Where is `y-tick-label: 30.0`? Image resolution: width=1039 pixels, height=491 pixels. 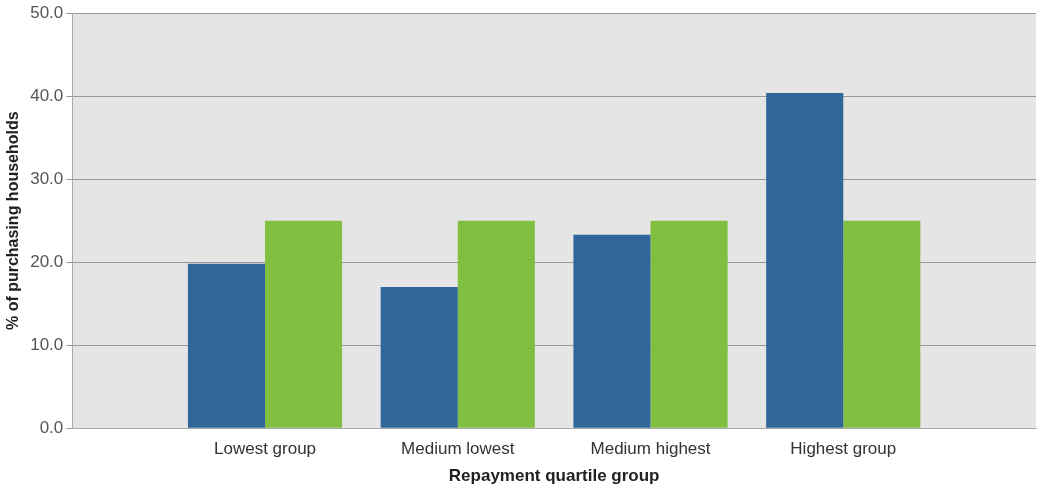
y-tick-label: 30.0 is located at coordinates (47, 178).